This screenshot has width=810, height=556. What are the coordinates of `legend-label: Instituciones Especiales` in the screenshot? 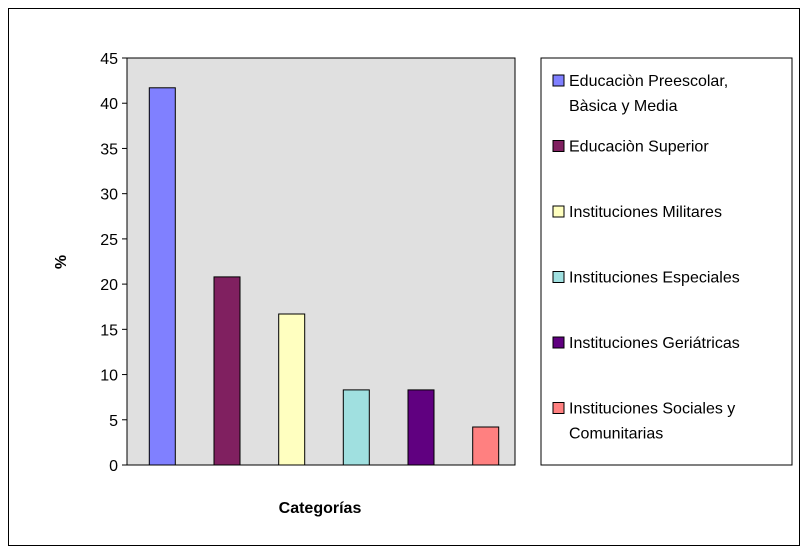 It's located at (654, 278).